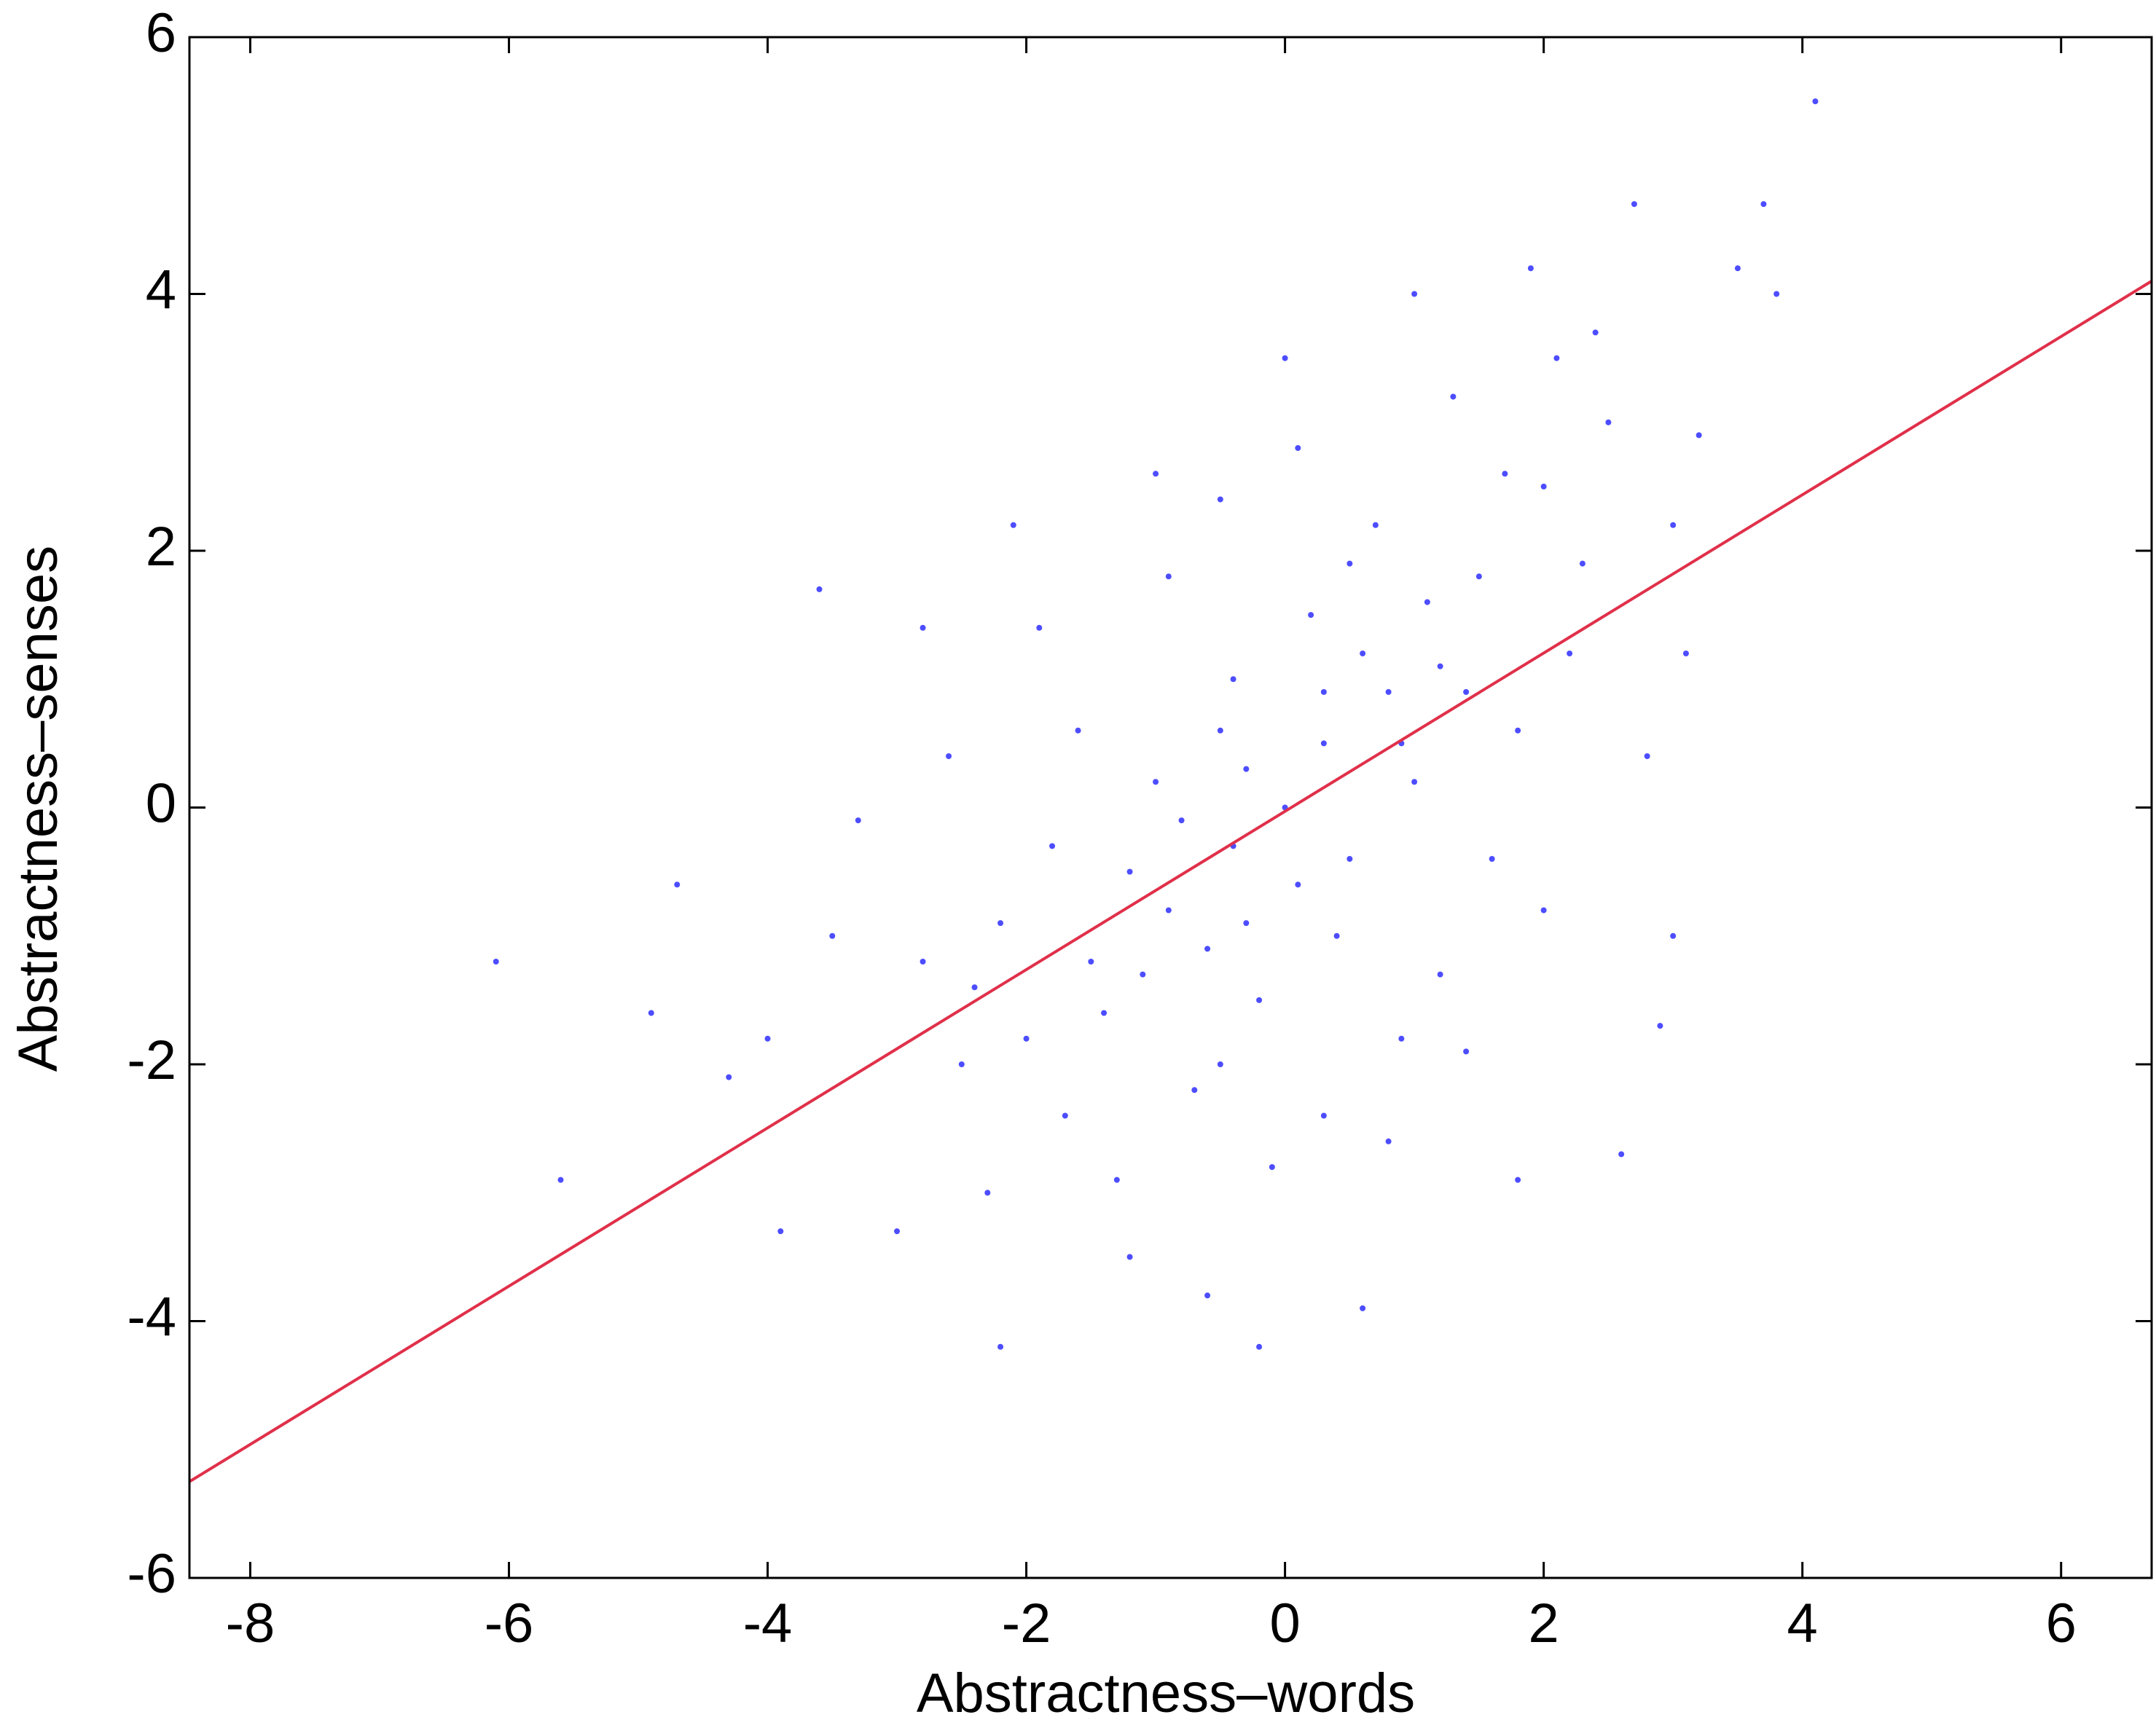 This screenshot has height=1736, width=2156. What do you see at coordinates (1166, 1693) in the screenshot?
I see `x-axis-label: Abstractness–words` at bounding box center [1166, 1693].